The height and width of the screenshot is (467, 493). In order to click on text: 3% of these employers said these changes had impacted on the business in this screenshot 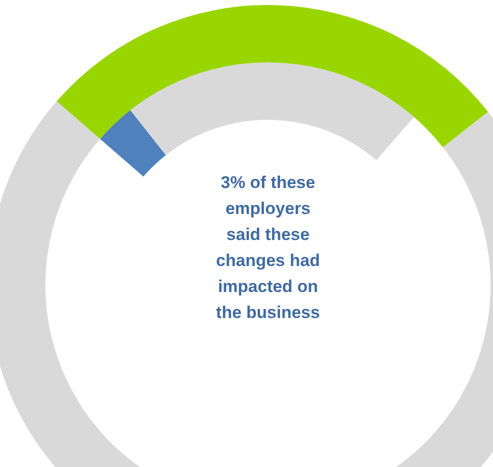, I will do `click(268, 248)`.